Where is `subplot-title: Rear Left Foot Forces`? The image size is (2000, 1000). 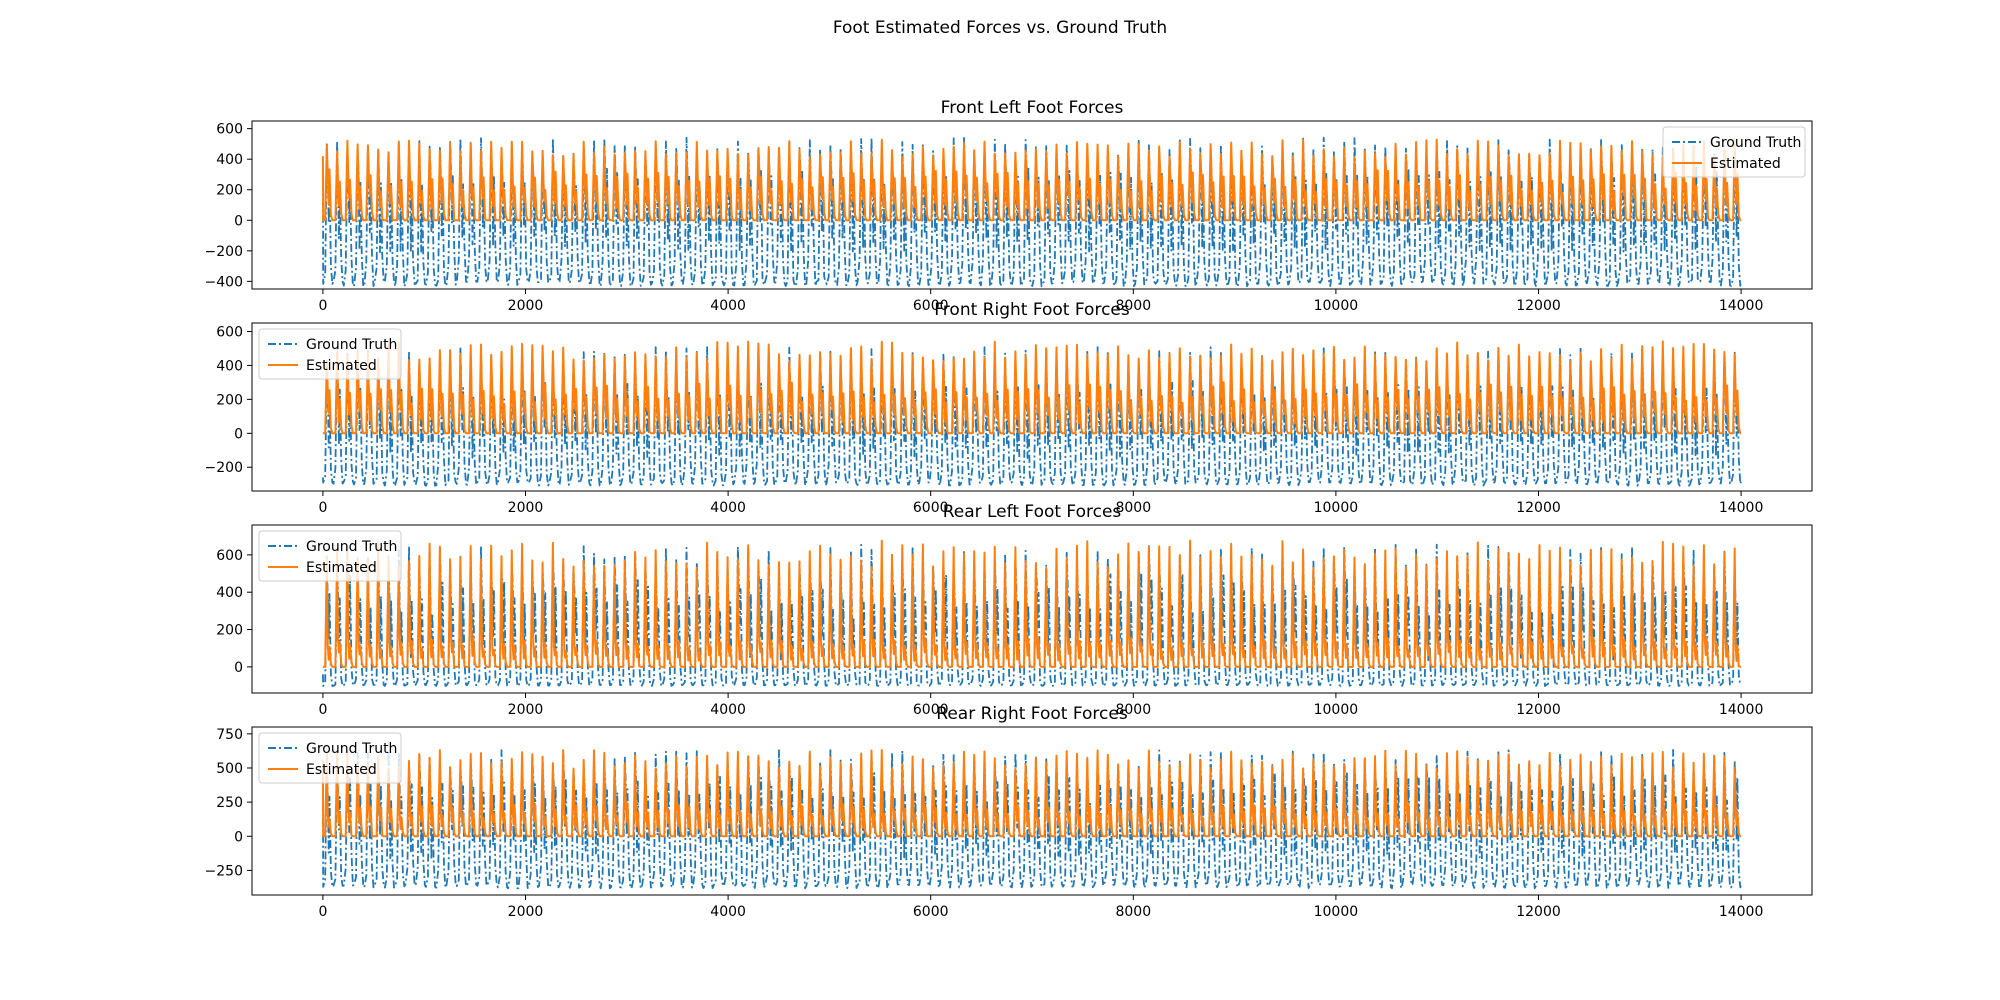 subplot-title: Rear Left Foot Forces is located at coordinates (1032, 512).